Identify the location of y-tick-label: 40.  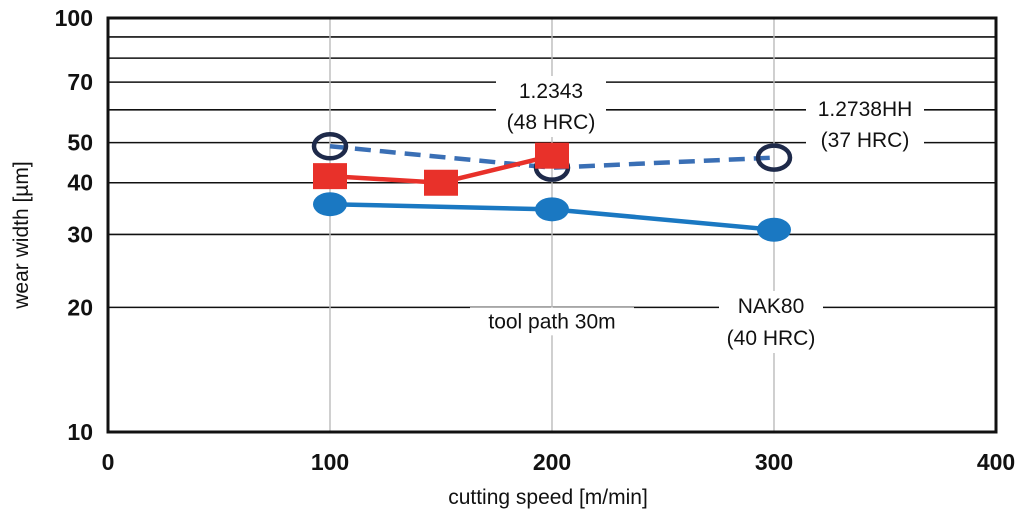
(80, 183).